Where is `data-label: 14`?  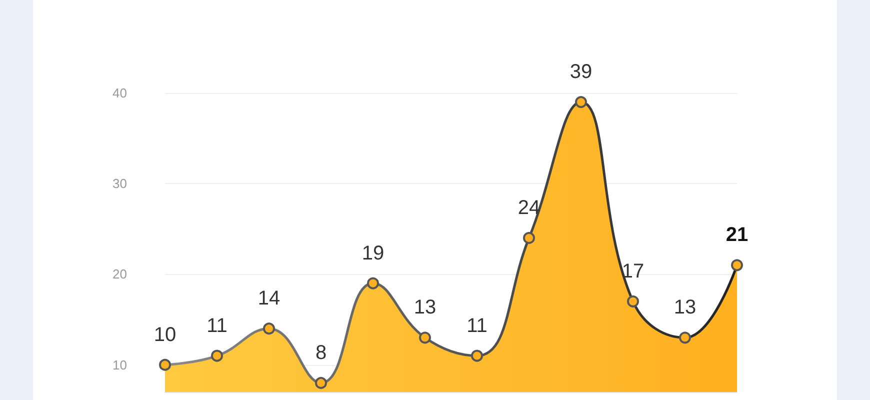 data-label: 14 is located at coordinates (269, 299).